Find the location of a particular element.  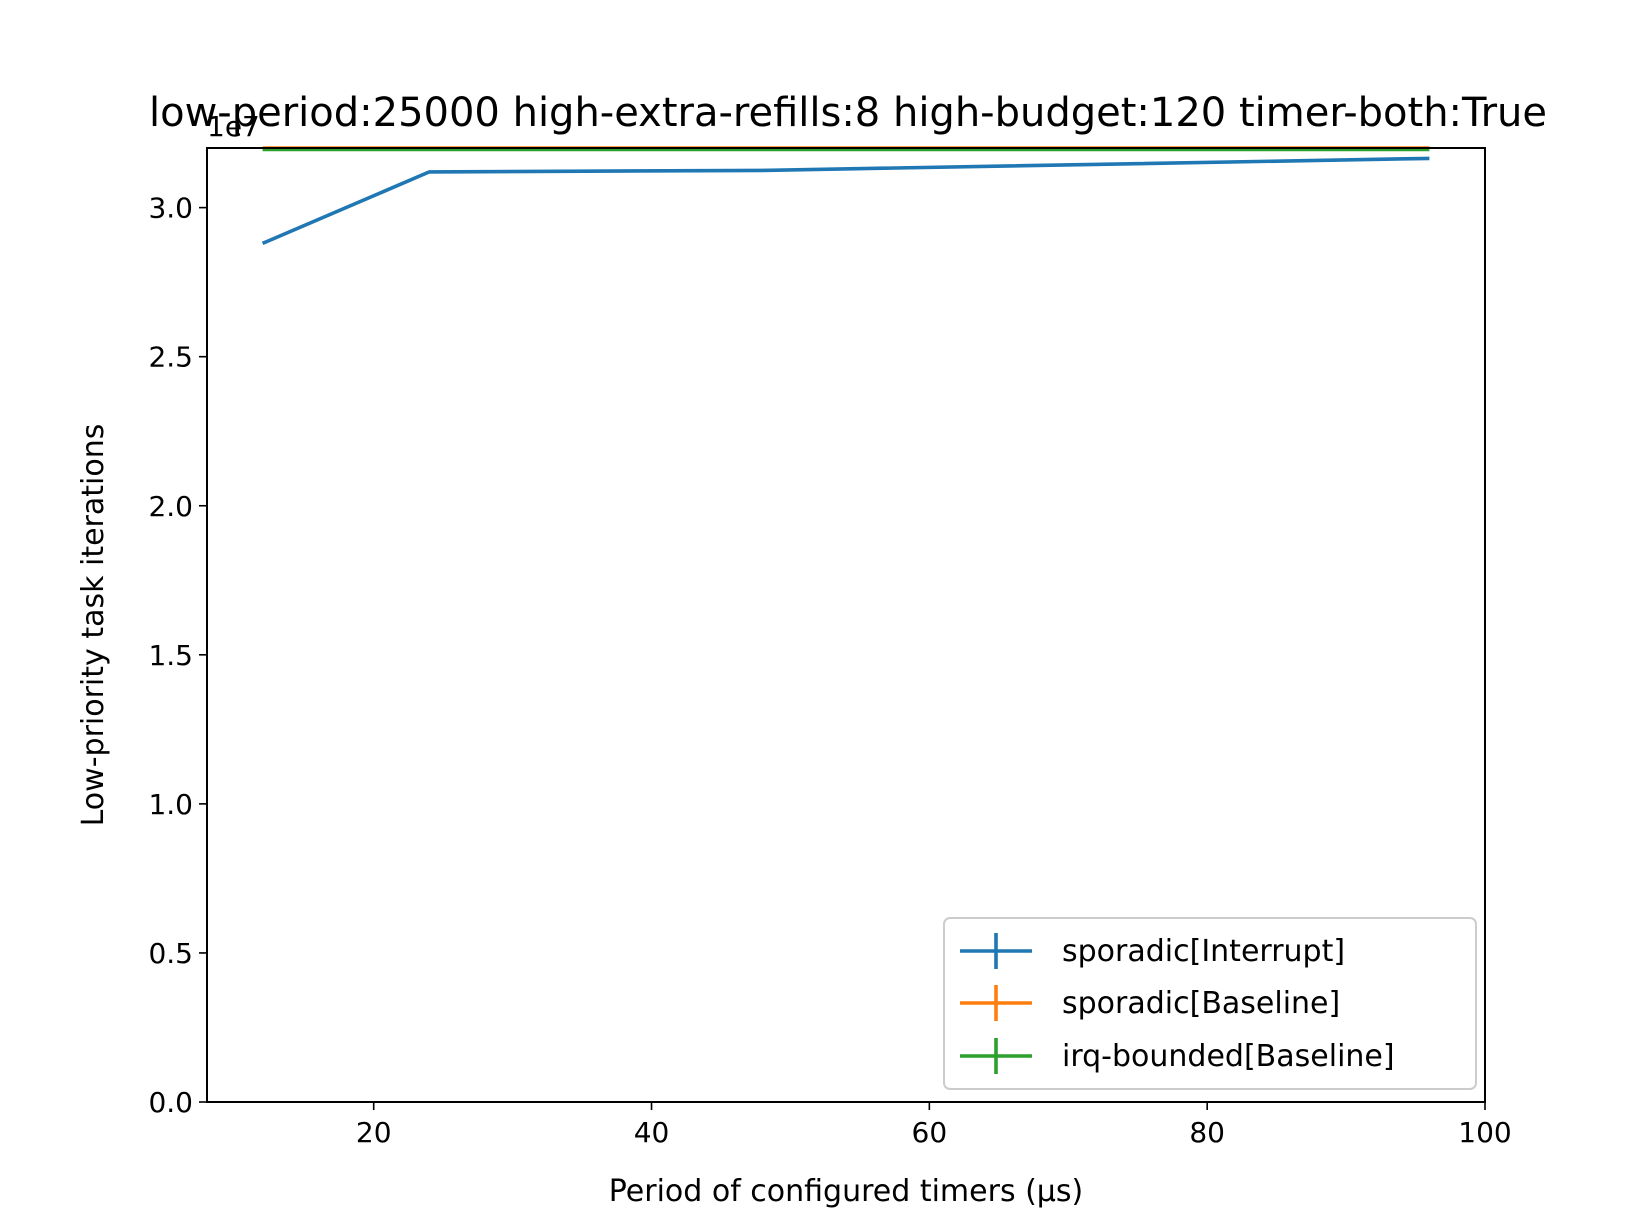

x-tick-label: 80 is located at coordinates (1207, 1132).